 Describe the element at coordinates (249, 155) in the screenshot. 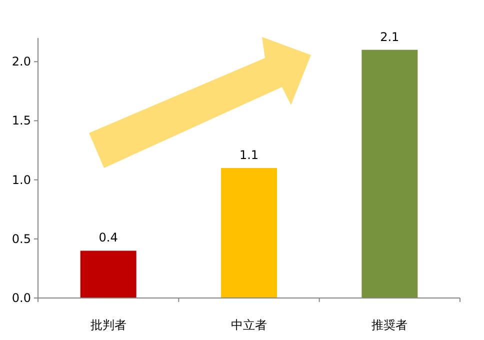

I see `data-label: 1.1` at that location.